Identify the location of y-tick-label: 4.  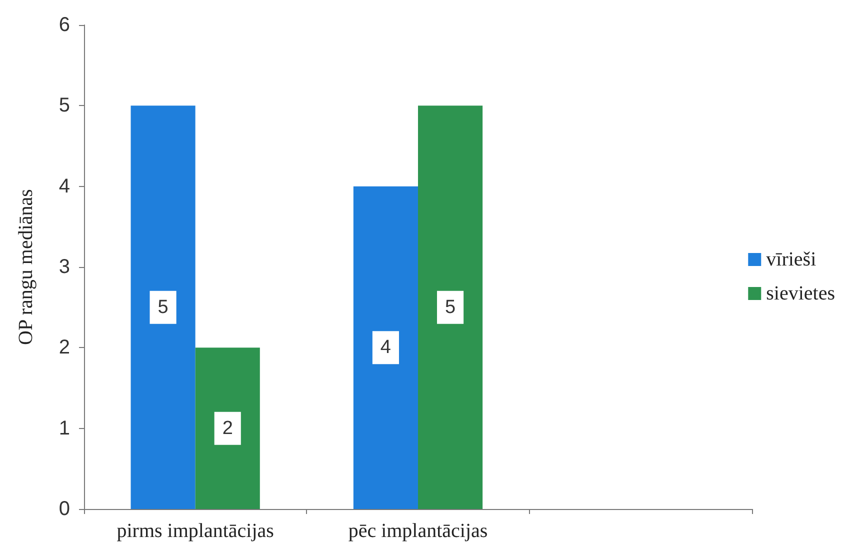
(64, 186).